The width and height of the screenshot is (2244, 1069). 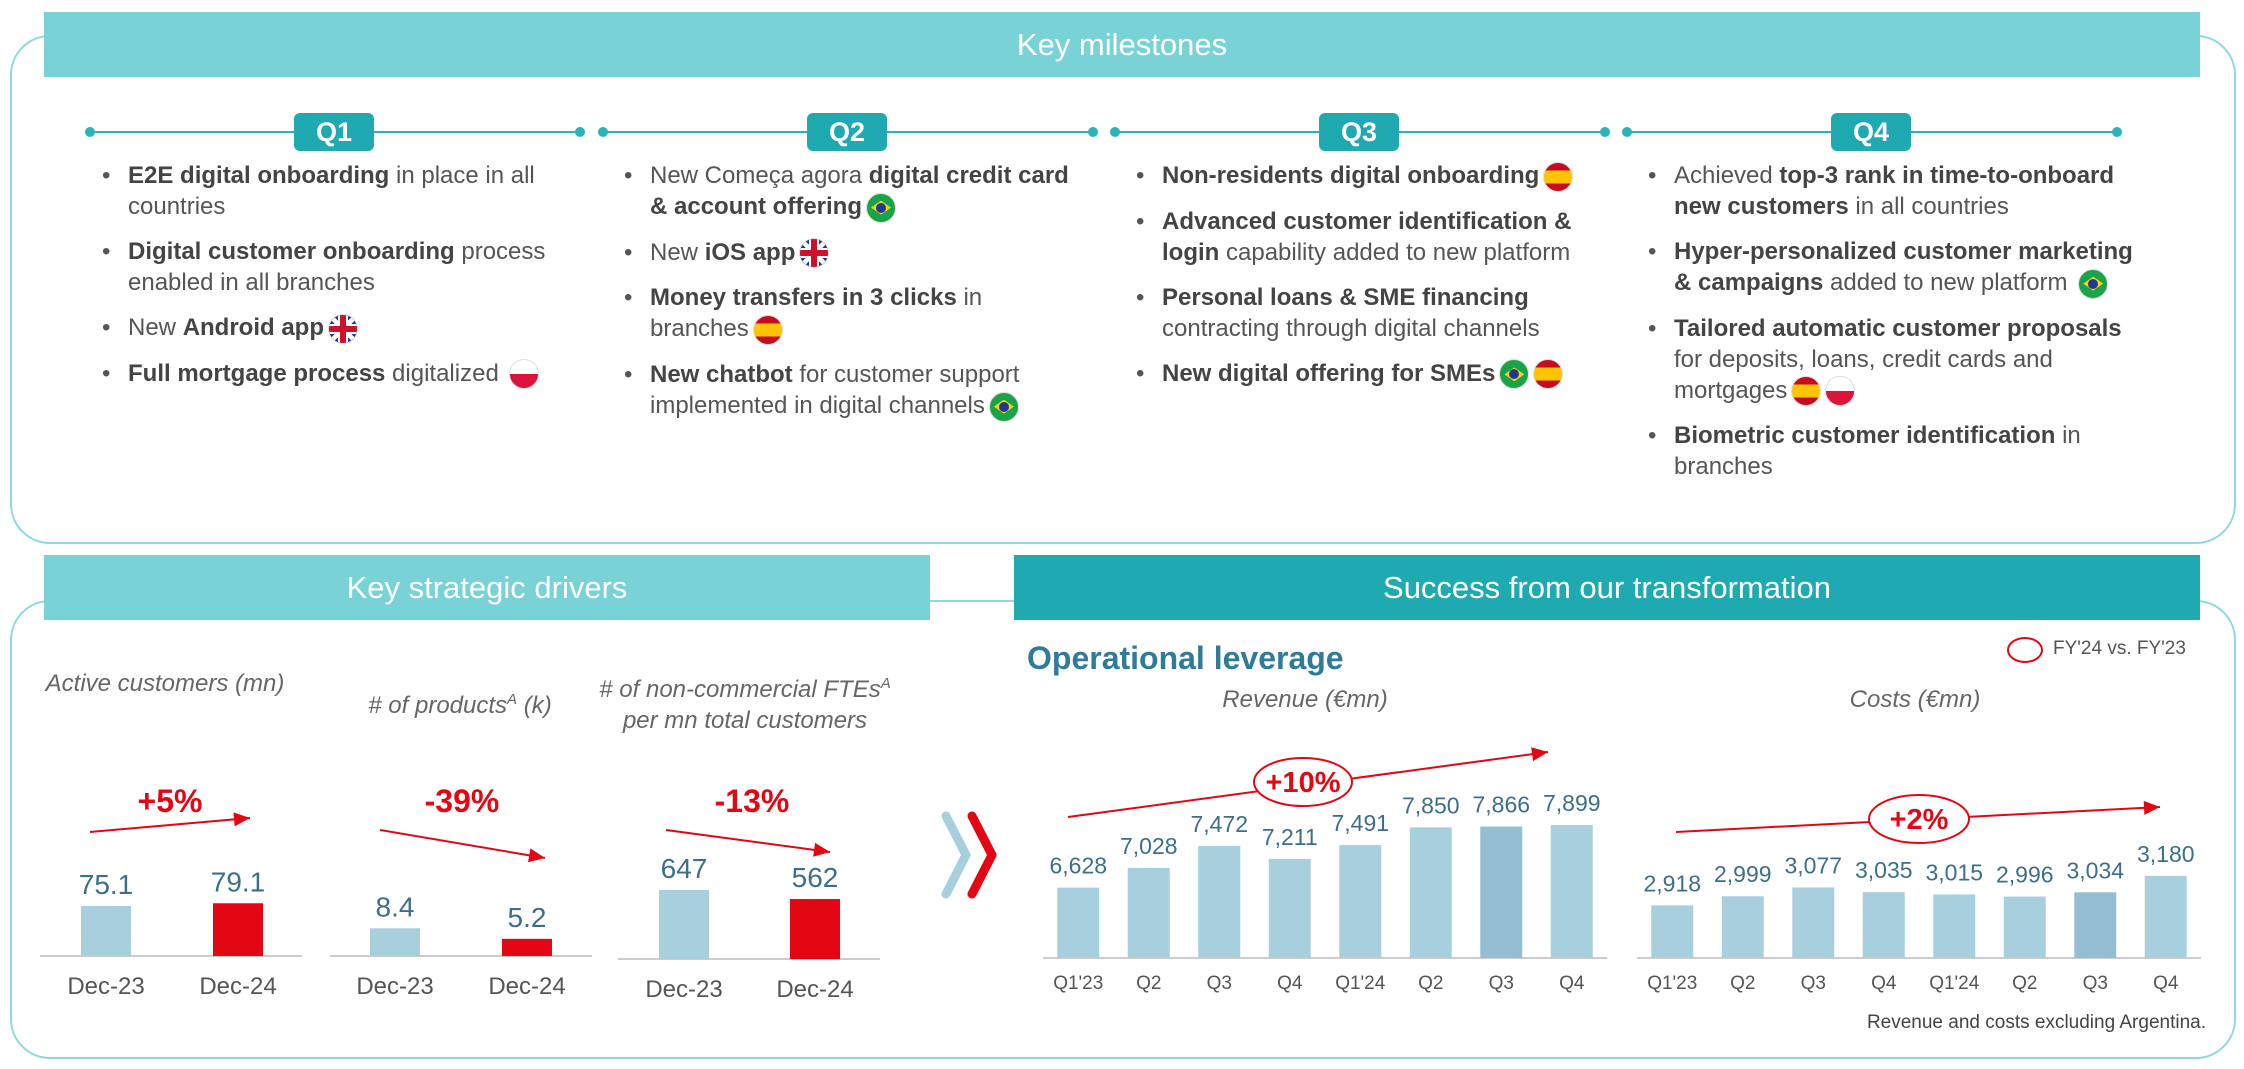 What do you see at coordinates (327, 374) in the screenshot?
I see `milestone-item: Full mortgage process digitalized` at bounding box center [327, 374].